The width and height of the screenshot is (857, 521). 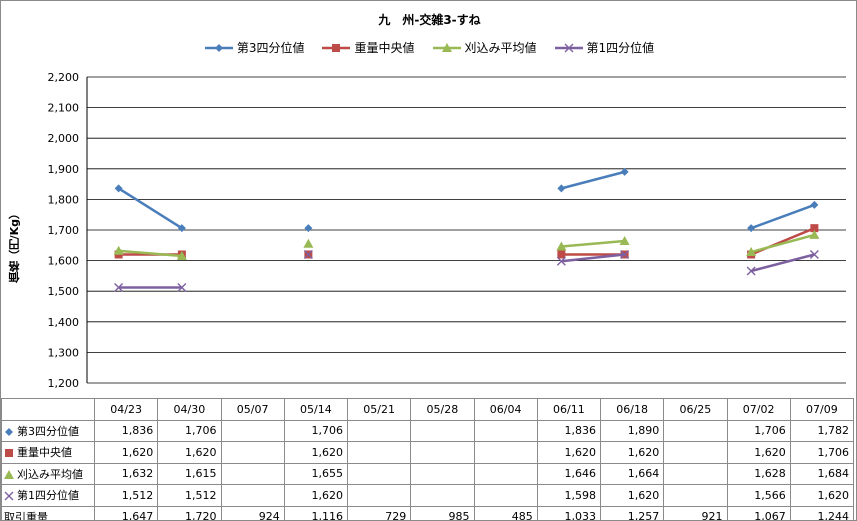 What do you see at coordinates (569, 512) in the screenshot?
I see `table-cell: 1,033` at bounding box center [569, 512].